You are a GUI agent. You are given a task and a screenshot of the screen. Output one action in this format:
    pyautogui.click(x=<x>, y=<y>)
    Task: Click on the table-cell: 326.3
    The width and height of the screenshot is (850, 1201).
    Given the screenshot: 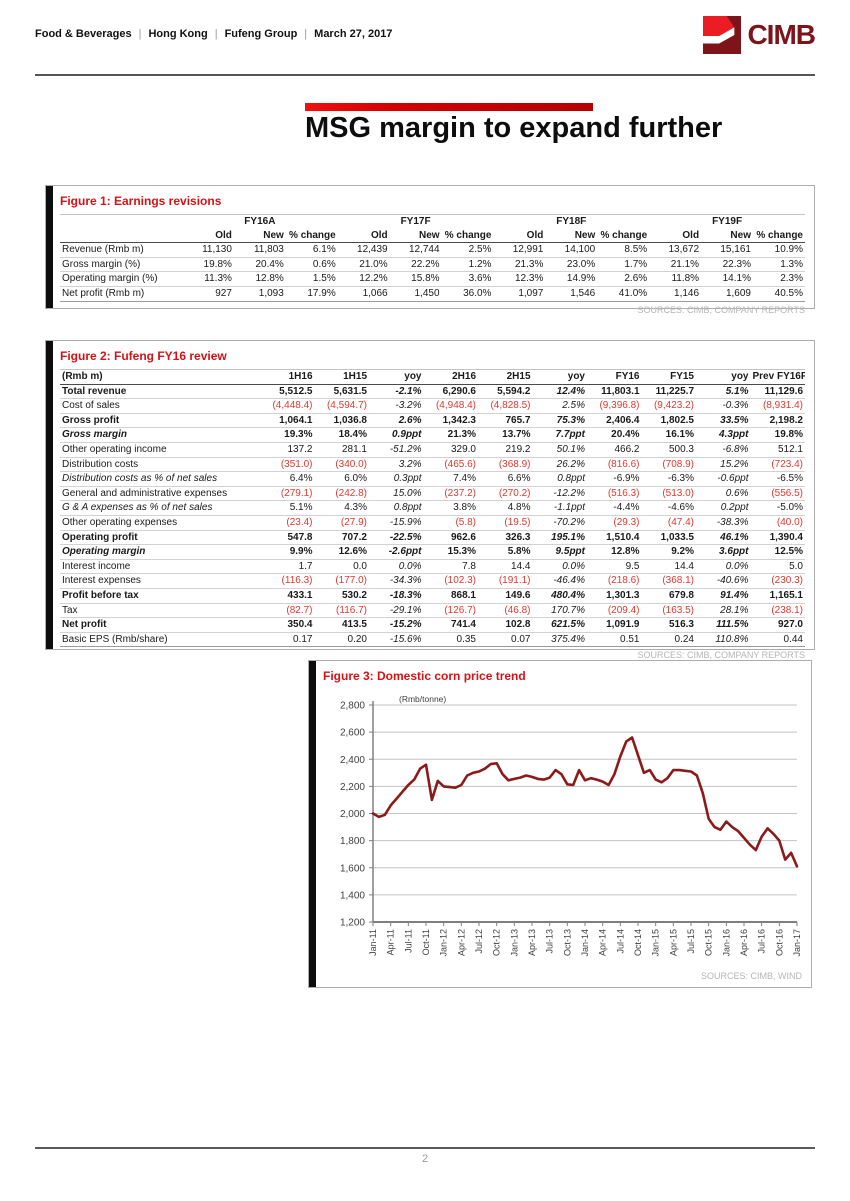 What is the action you would take?
    pyautogui.click(x=505, y=538)
    